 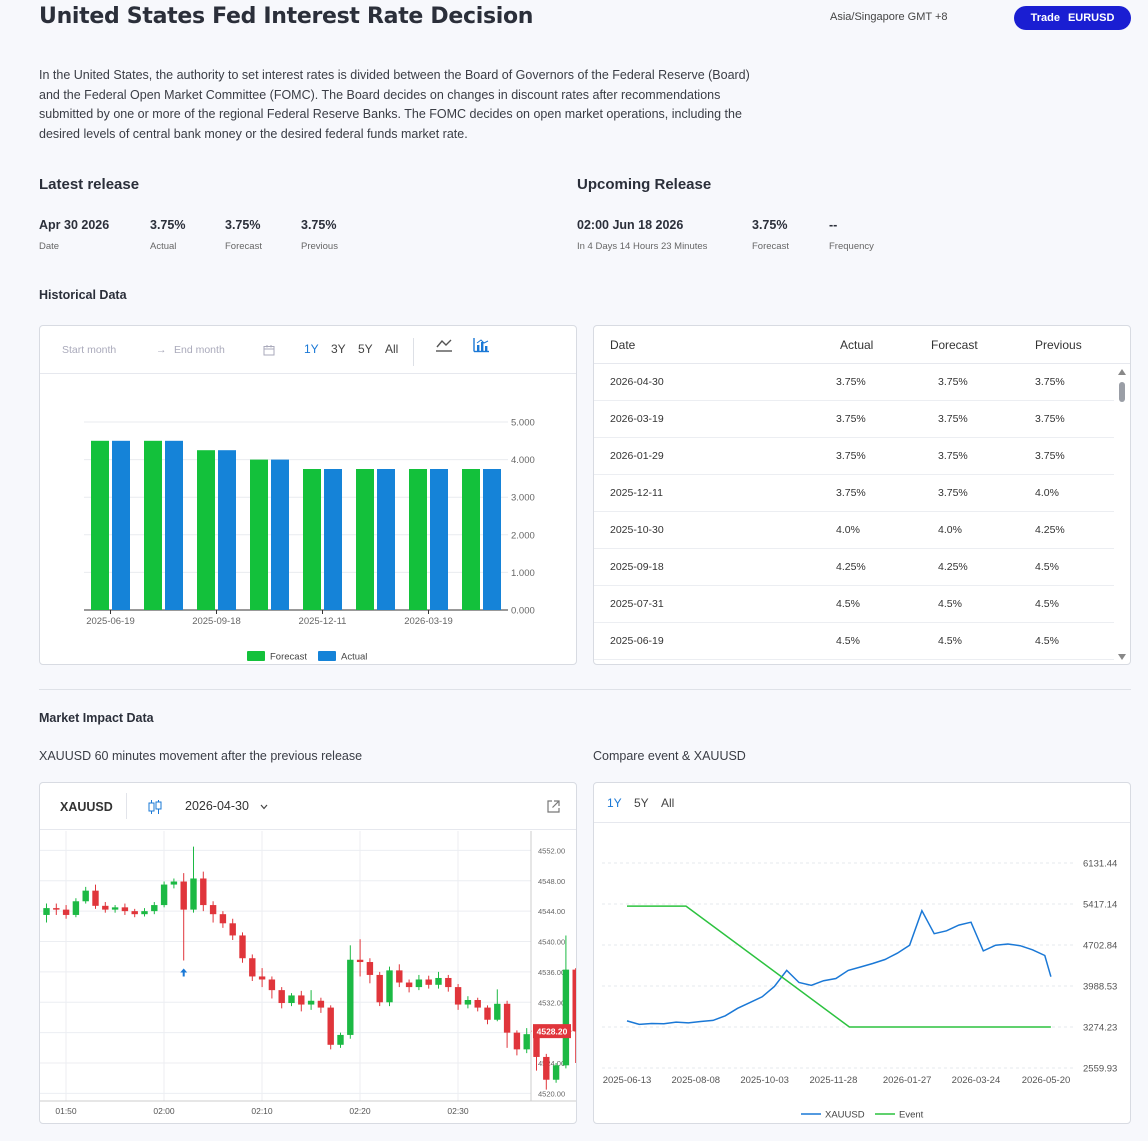 What do you see at coordinates (627, 1080) in the screenshot?
I see `x-tick-label: 2025-06-13` at bounding box center [627, 1080].